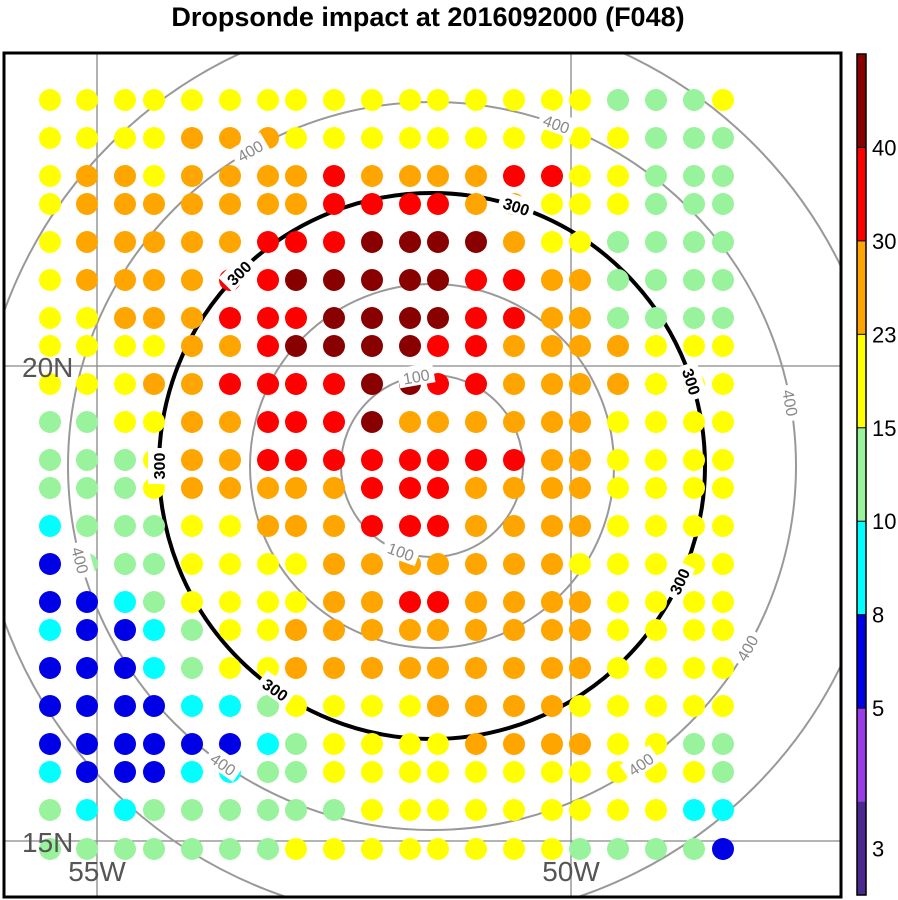  What do you see at coordinates (878, 848) in the screenshot?
I see `colorbar-tick-label: 3` at bounding box center [878, 848].